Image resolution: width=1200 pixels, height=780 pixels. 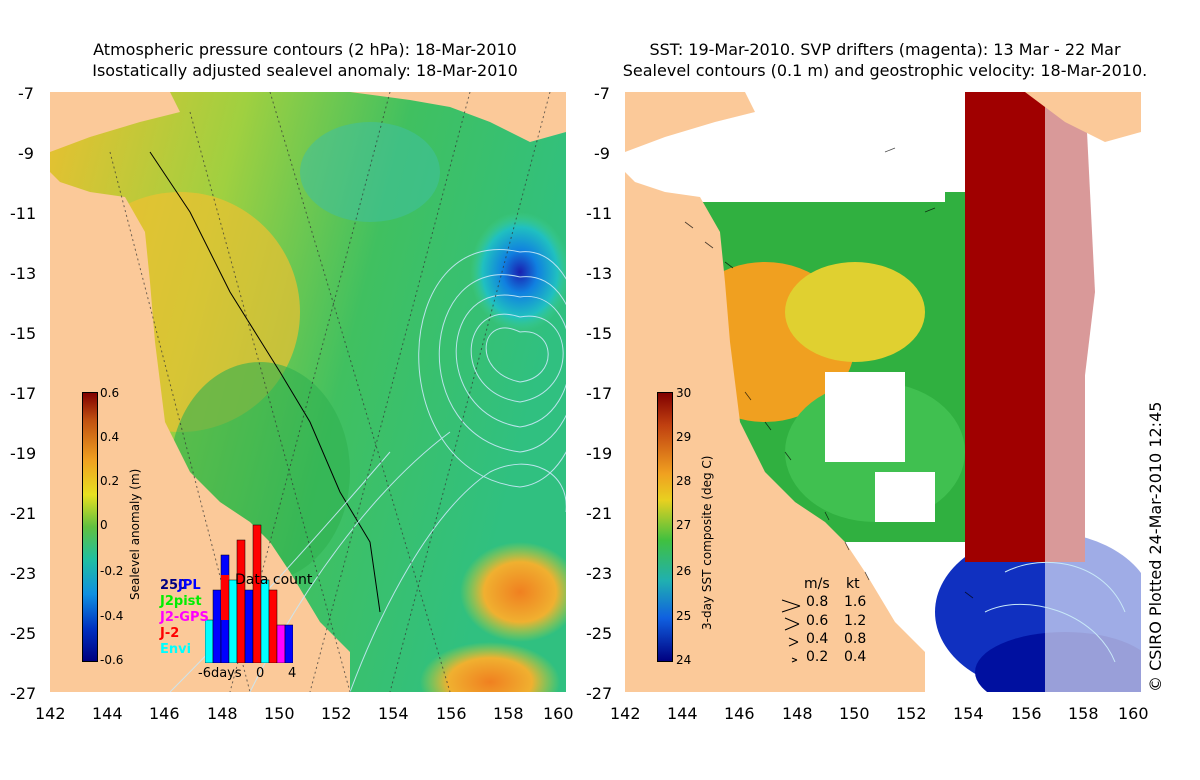 What do you see at coordinates (107, 713) in the screenshot?
I see `left-lon-label: 144` at bounding box center [107, 713].